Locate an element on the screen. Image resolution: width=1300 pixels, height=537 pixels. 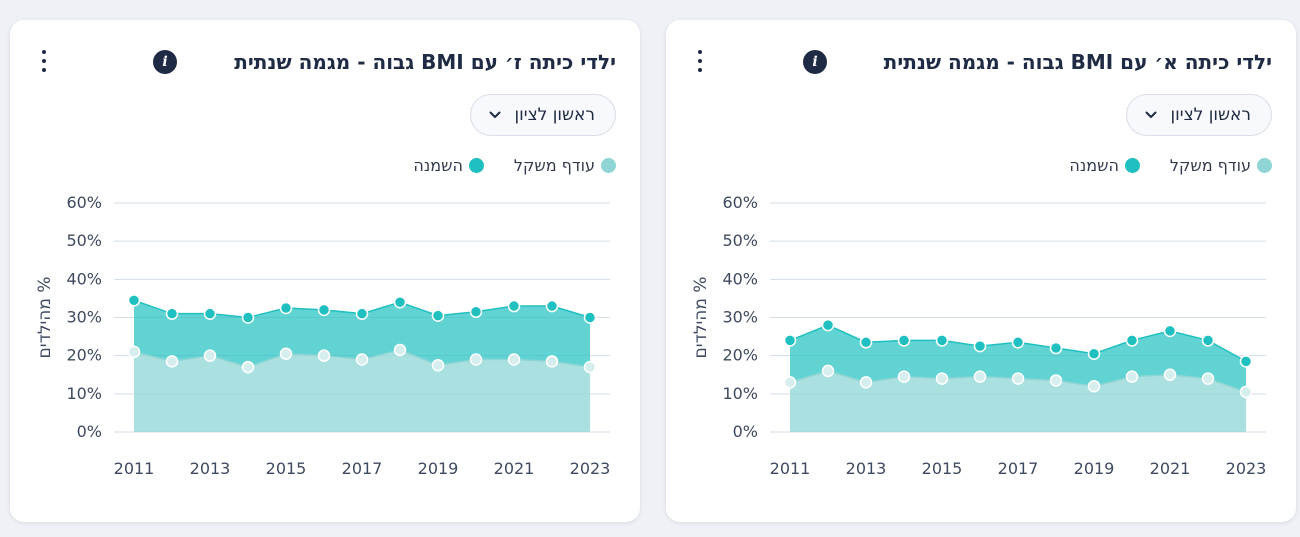
chart-title: ילדי כיתה ז׳ עם BMI גבוה - מגמה שנתית is located at coordinates (425, 62).